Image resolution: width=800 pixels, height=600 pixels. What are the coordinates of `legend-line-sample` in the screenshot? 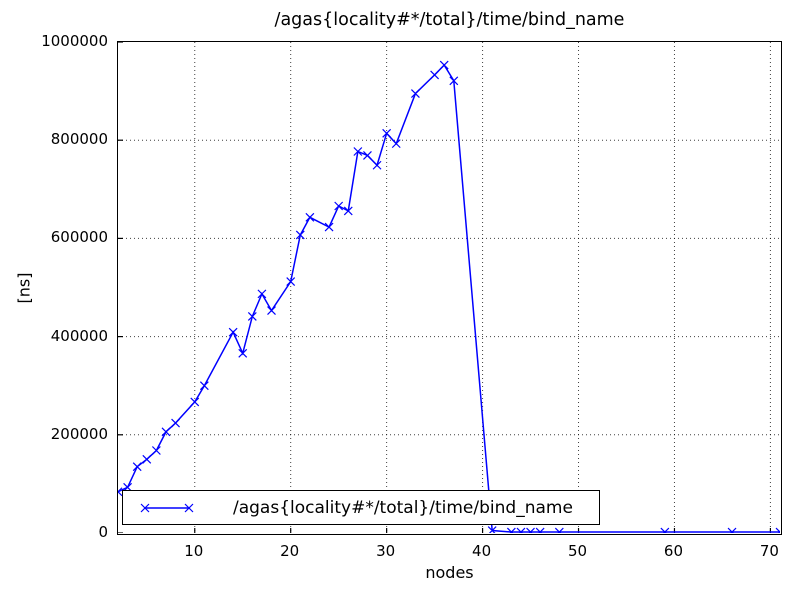 It's located at (167, 507).